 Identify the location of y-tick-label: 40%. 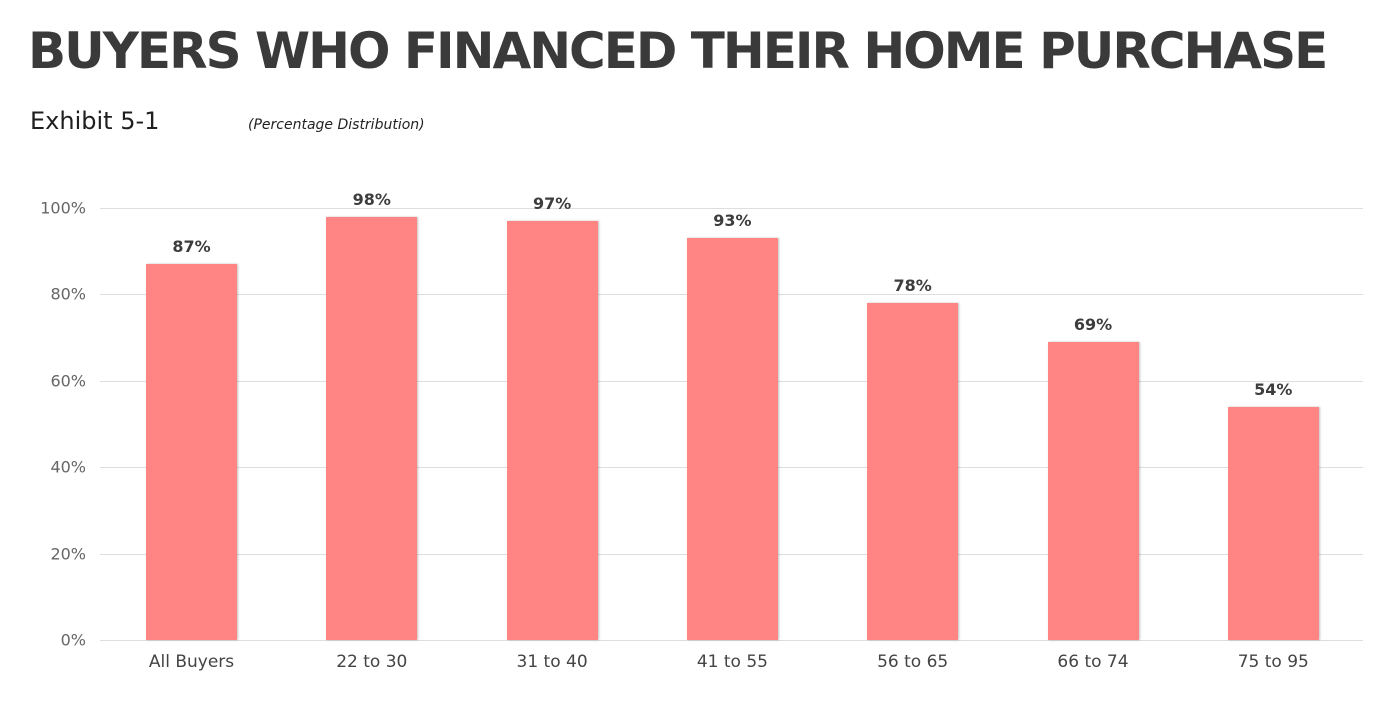
(68, 467).